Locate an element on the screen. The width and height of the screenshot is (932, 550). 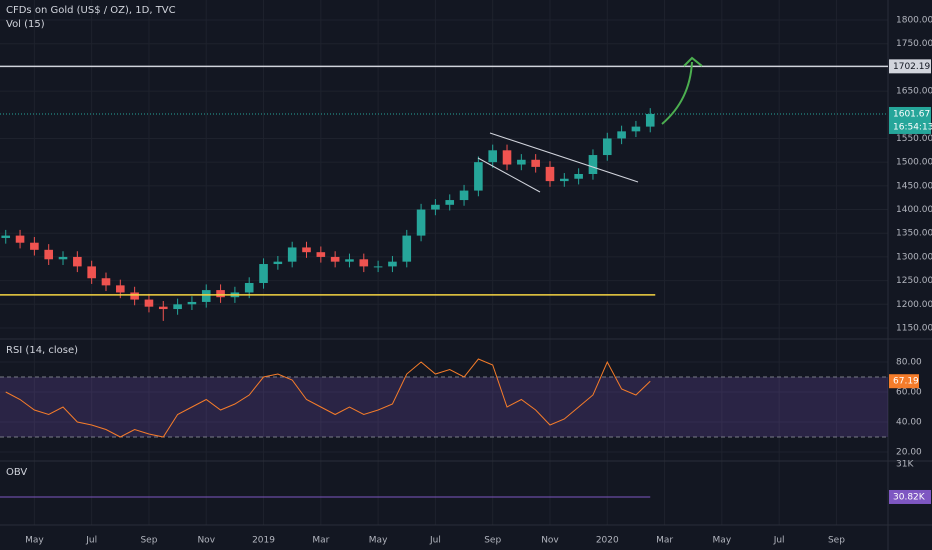
rsi-label-box is located at coordinates (904, 381).